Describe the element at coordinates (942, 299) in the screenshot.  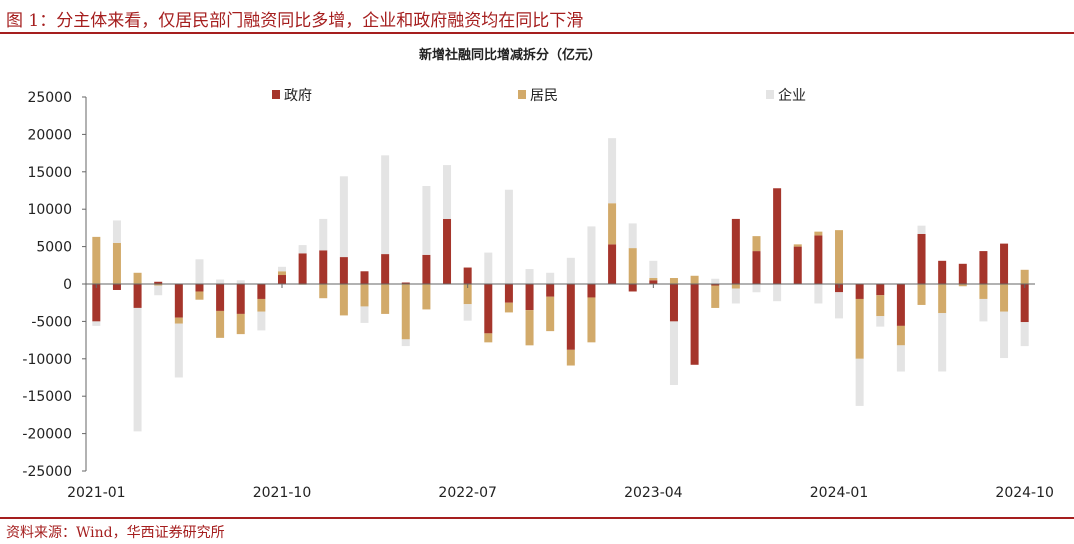
I see `bar-2024-06-居民` at that location.